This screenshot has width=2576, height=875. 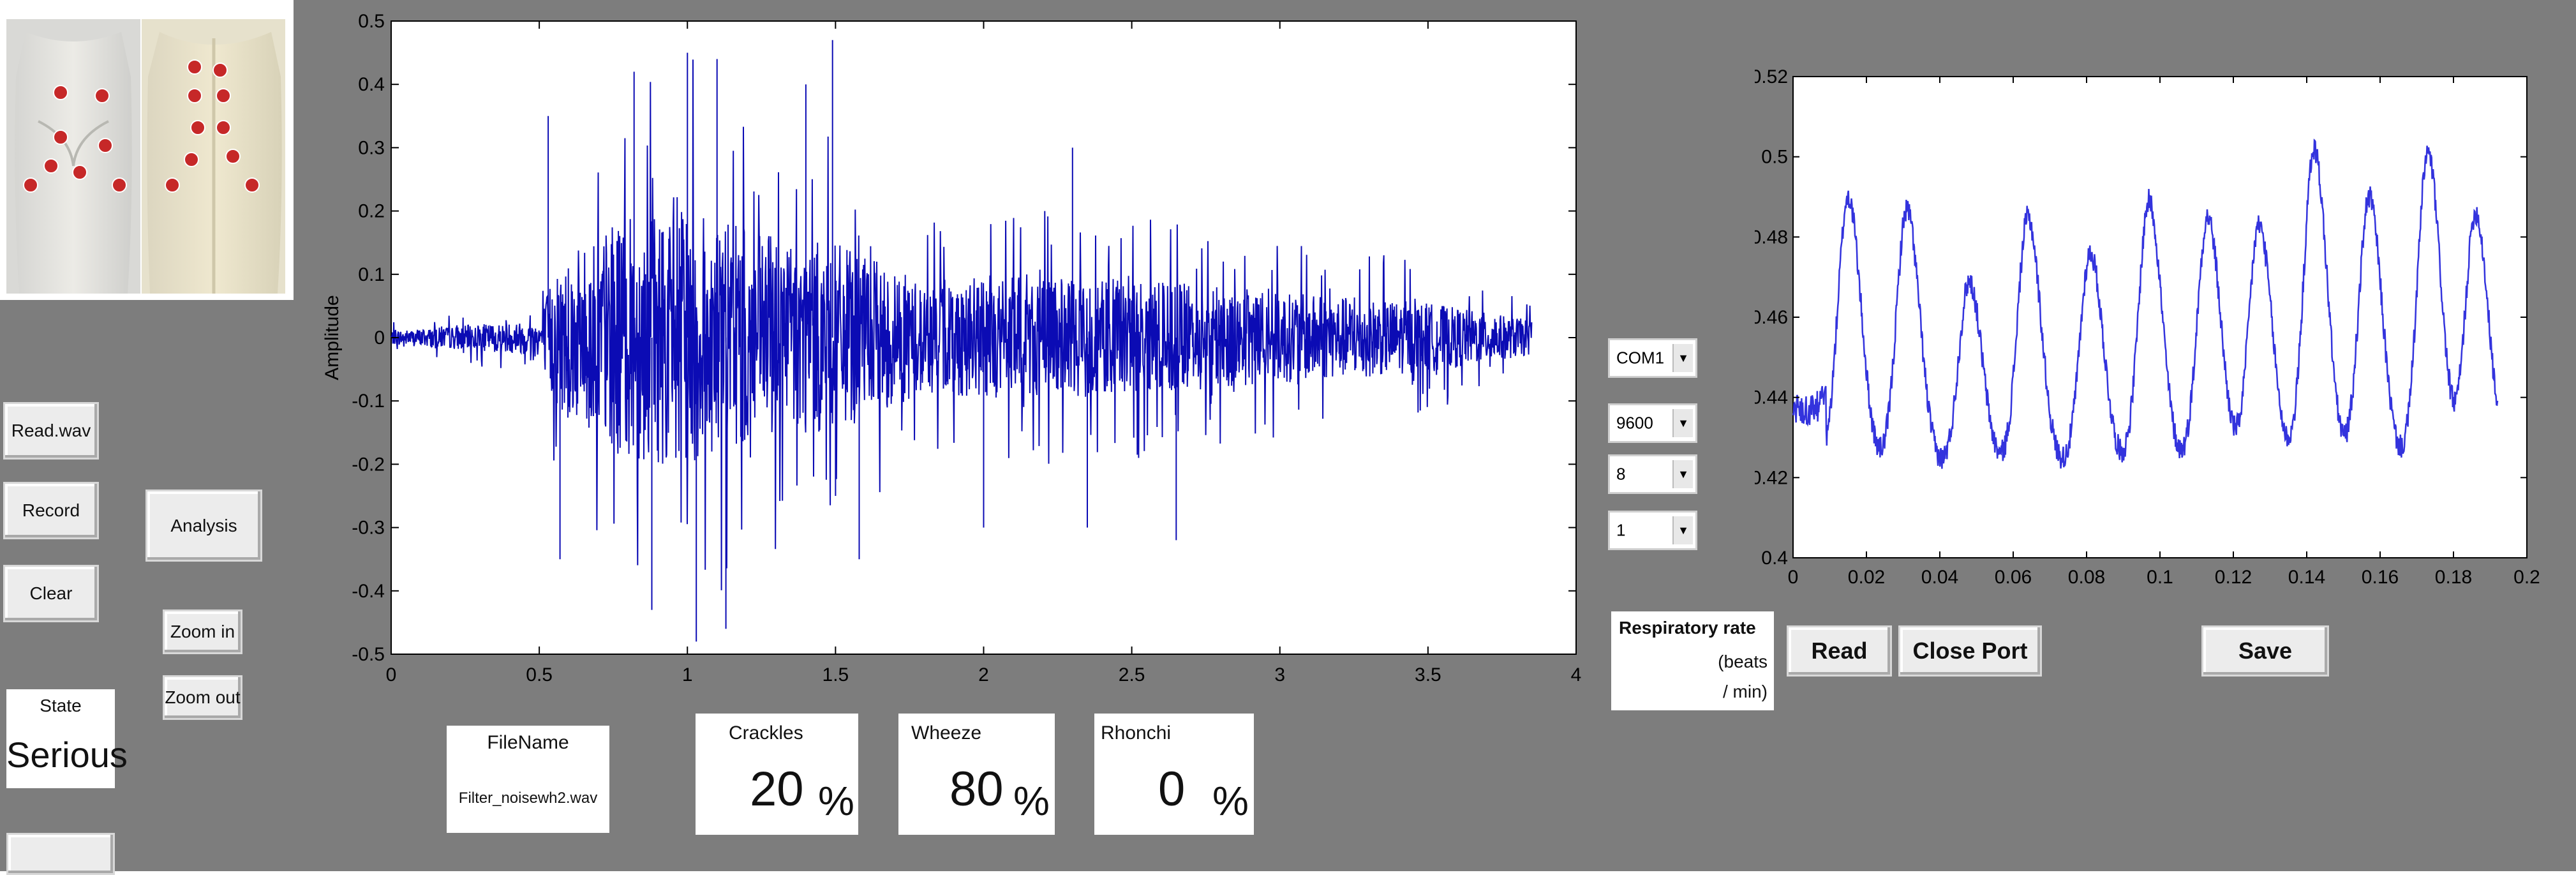 What do you see at coordinates (1279, 674) in the screenshot?
I see `x-tick-label: 3` at bounding box center [1279, 674].